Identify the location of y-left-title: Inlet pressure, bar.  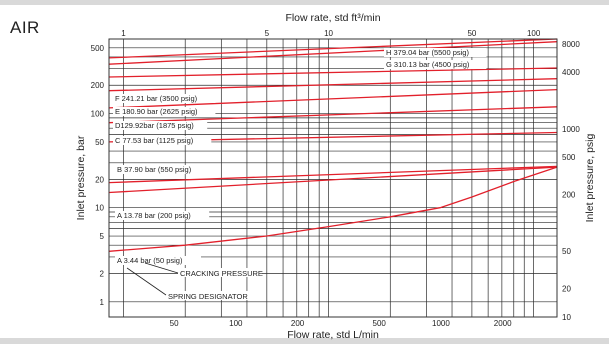
(81, 177).